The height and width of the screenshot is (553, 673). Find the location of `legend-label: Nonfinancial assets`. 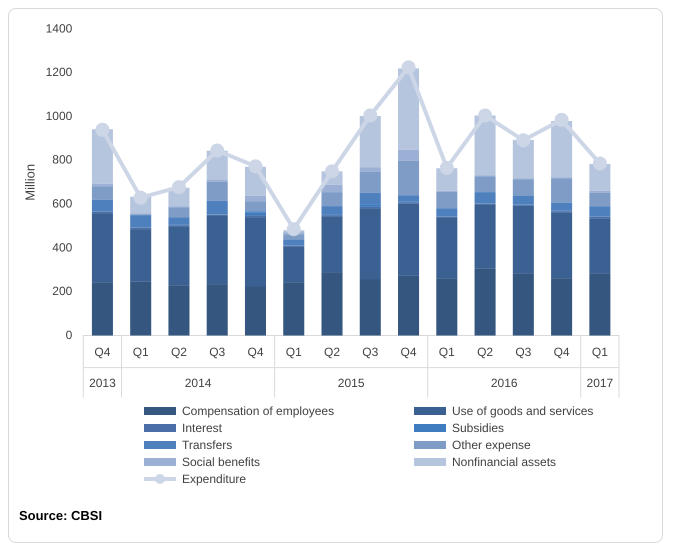

legend-label: Nonfinancial assets is located at coordinates (504, 462).